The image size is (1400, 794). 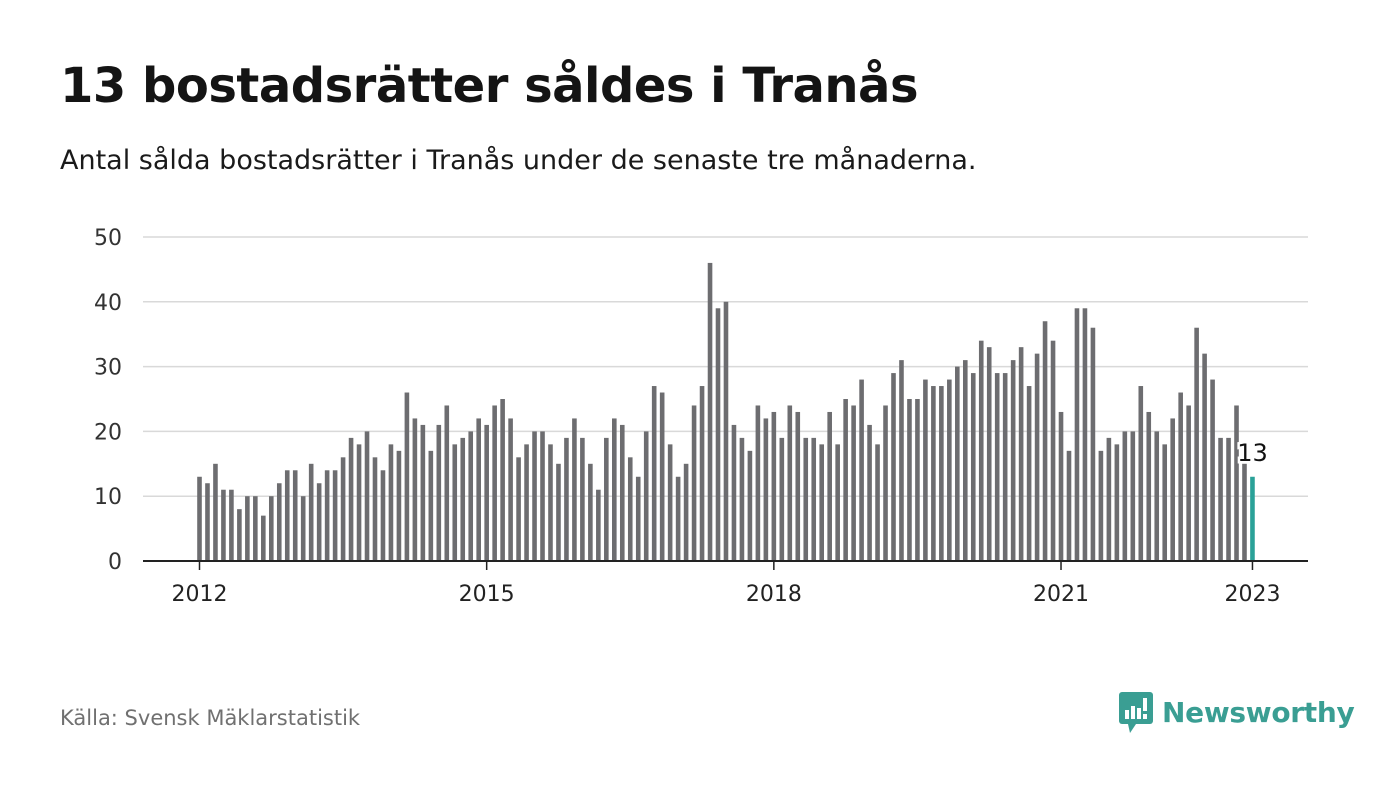 What do you see at coordinates (108, 368) in the screenshot?
I see `y-tick-label: 30` at bounding box center [108, 368].